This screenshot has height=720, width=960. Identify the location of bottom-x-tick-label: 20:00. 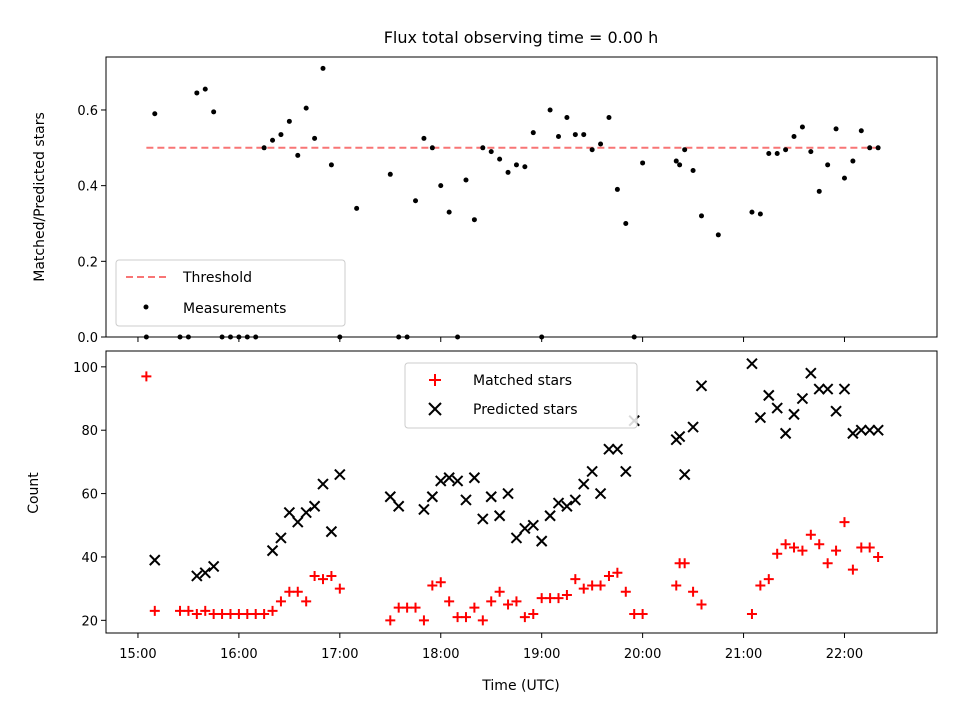
(642, 654).